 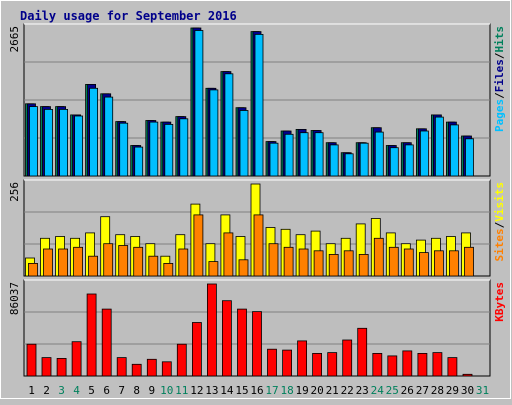 What do you see at coordinates (91, 390) in the screenshot?
I see `x-tick-label: 5` at bounding box center [91, 390].